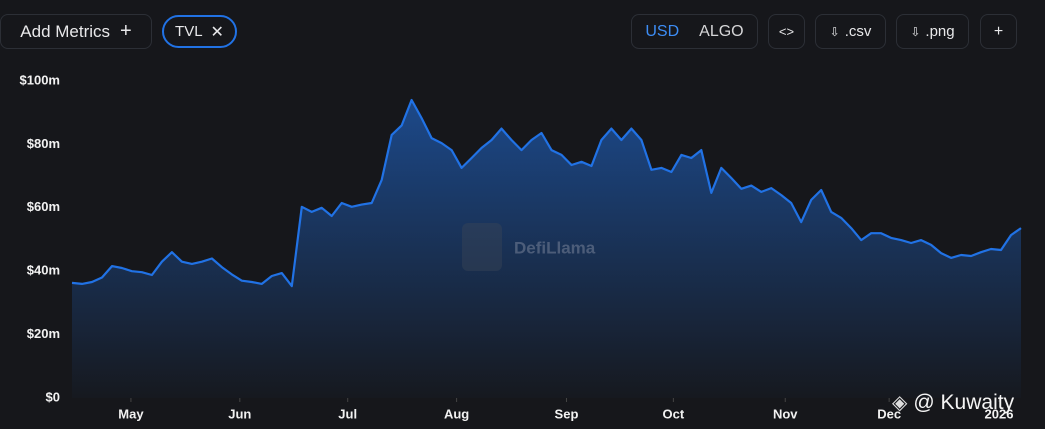 This screenshot has height=429, width=1045. What do you see at coordinates (662, 31) in the screenshot?
I see `currency-usd: USD` at bounding box center [662, 31].